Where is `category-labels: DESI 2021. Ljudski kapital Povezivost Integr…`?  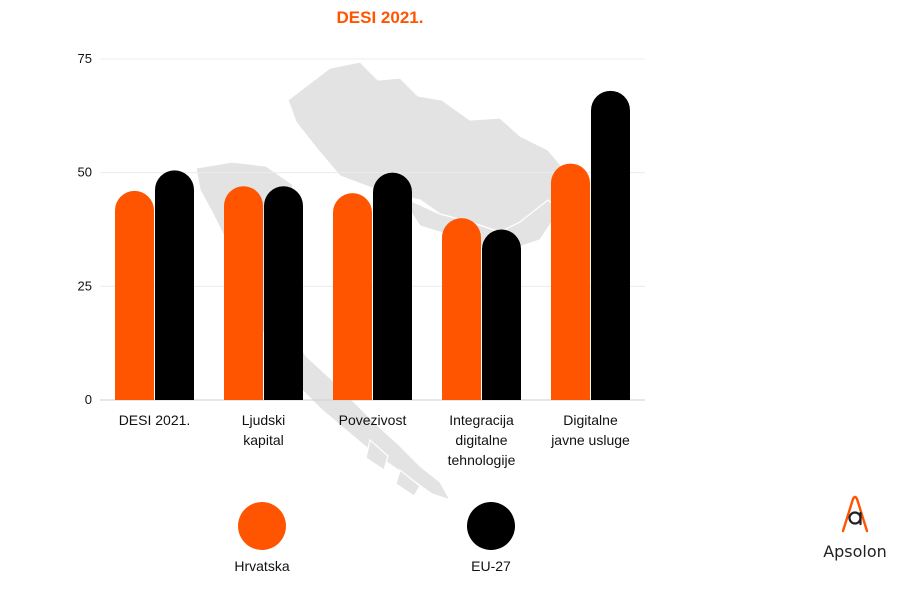 category-labels: DESI 2021. Ljudski kapital Povezivost Integr… is located at coordinates (374, 440).